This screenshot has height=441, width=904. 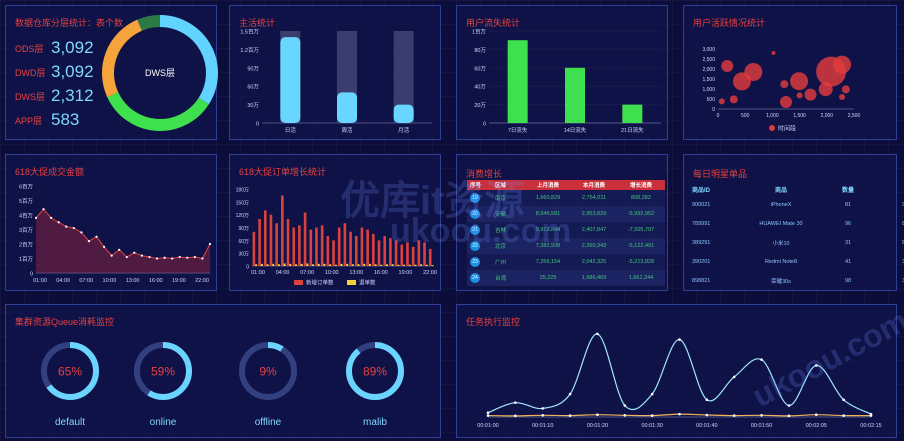 What do you see at coordinates (501, 199) in the screenshot?
I see `table-cell: 南京` at bounding box center [501, 199].